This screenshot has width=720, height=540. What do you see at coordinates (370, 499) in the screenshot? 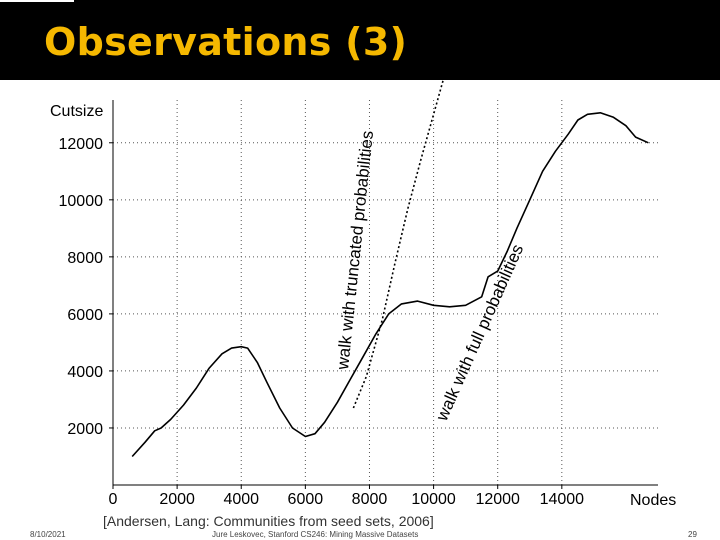
I see `x-tick-label: 8000` at bounding box center [370, 499].